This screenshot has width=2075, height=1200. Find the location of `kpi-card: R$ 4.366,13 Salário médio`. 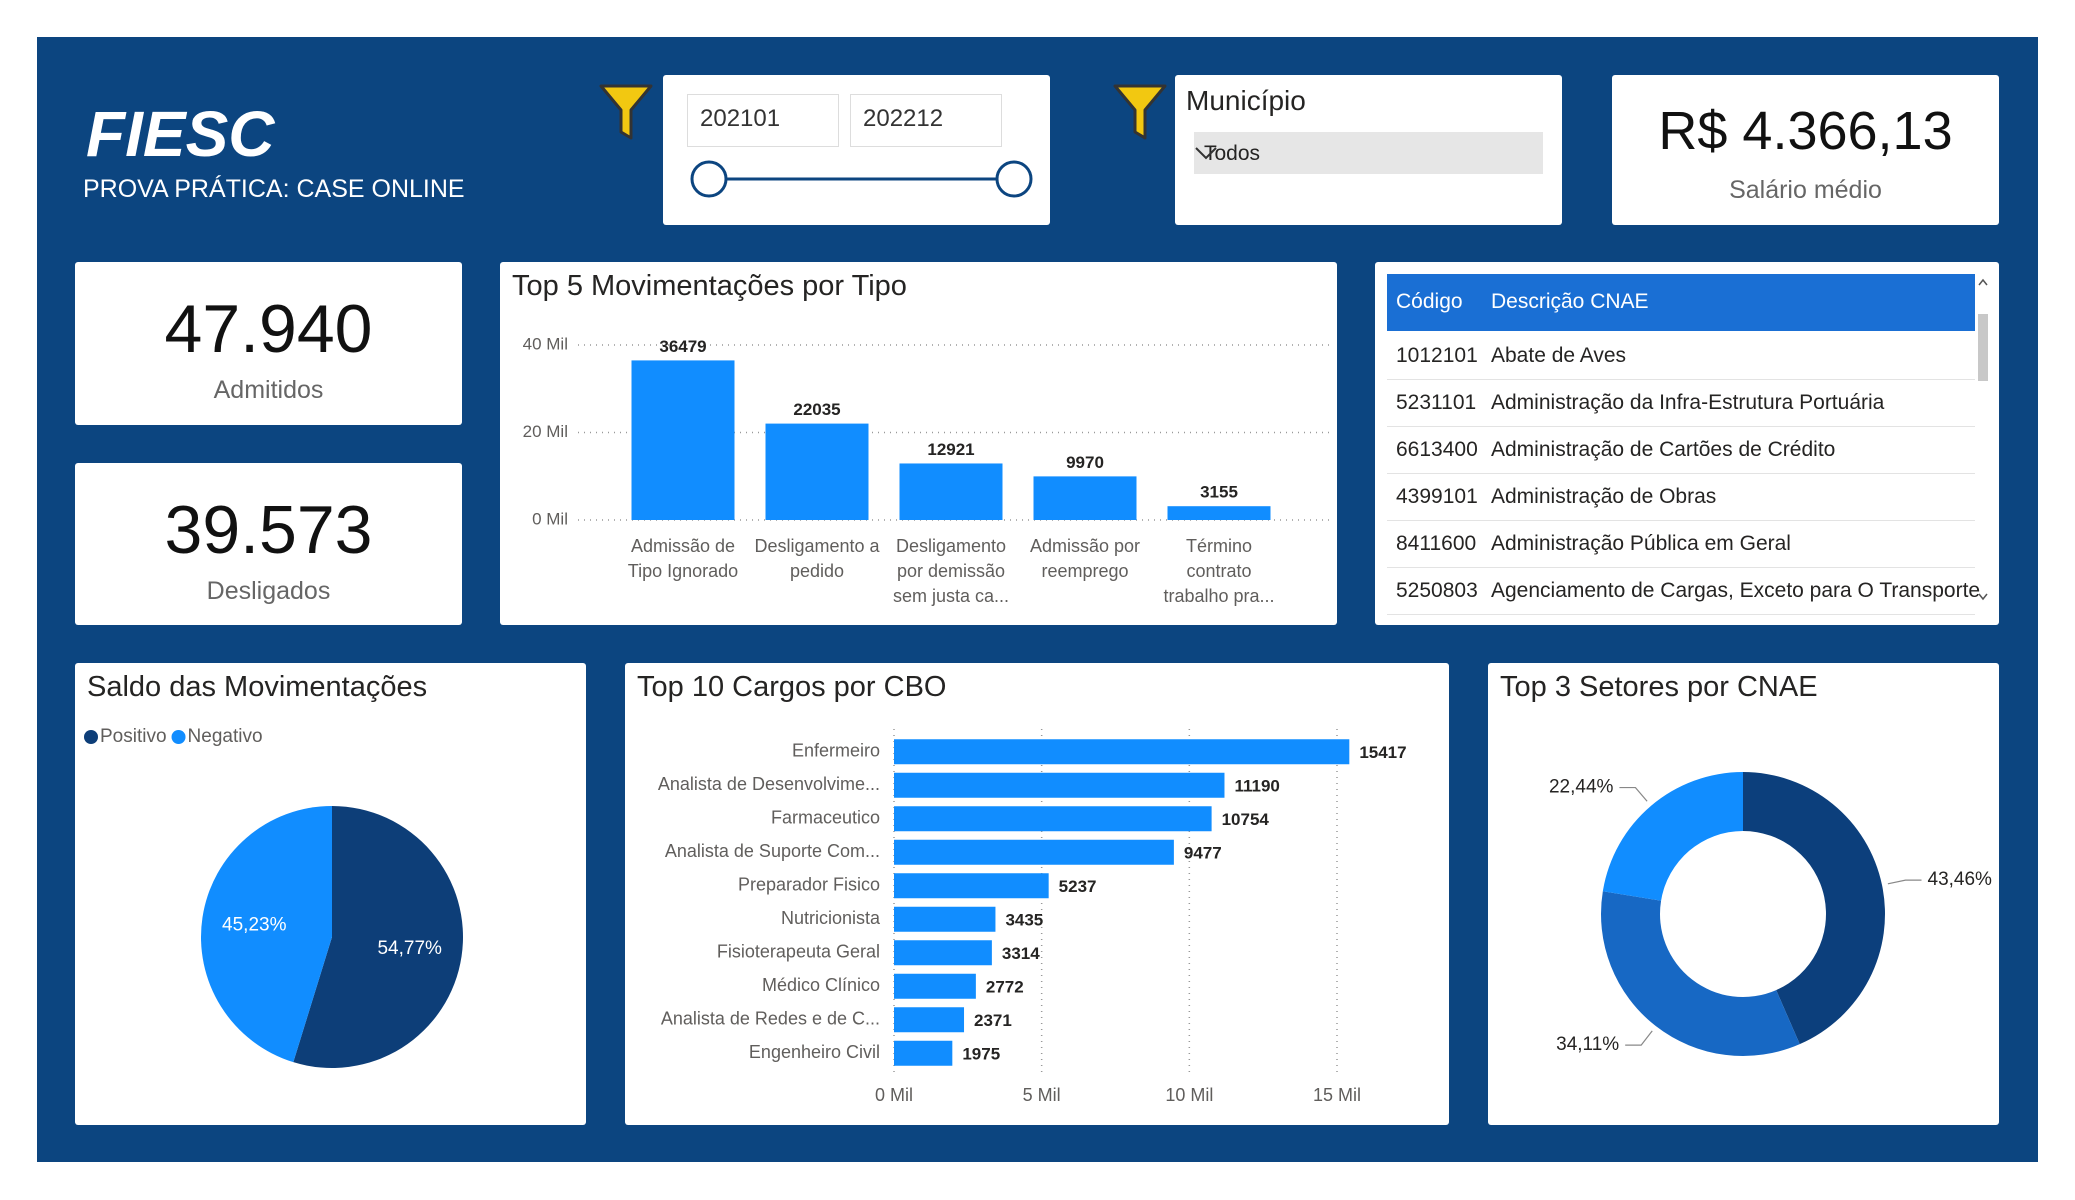

kpi-card: R$ 4.366,13 Salário médio is located at coordinates (1805, 150).